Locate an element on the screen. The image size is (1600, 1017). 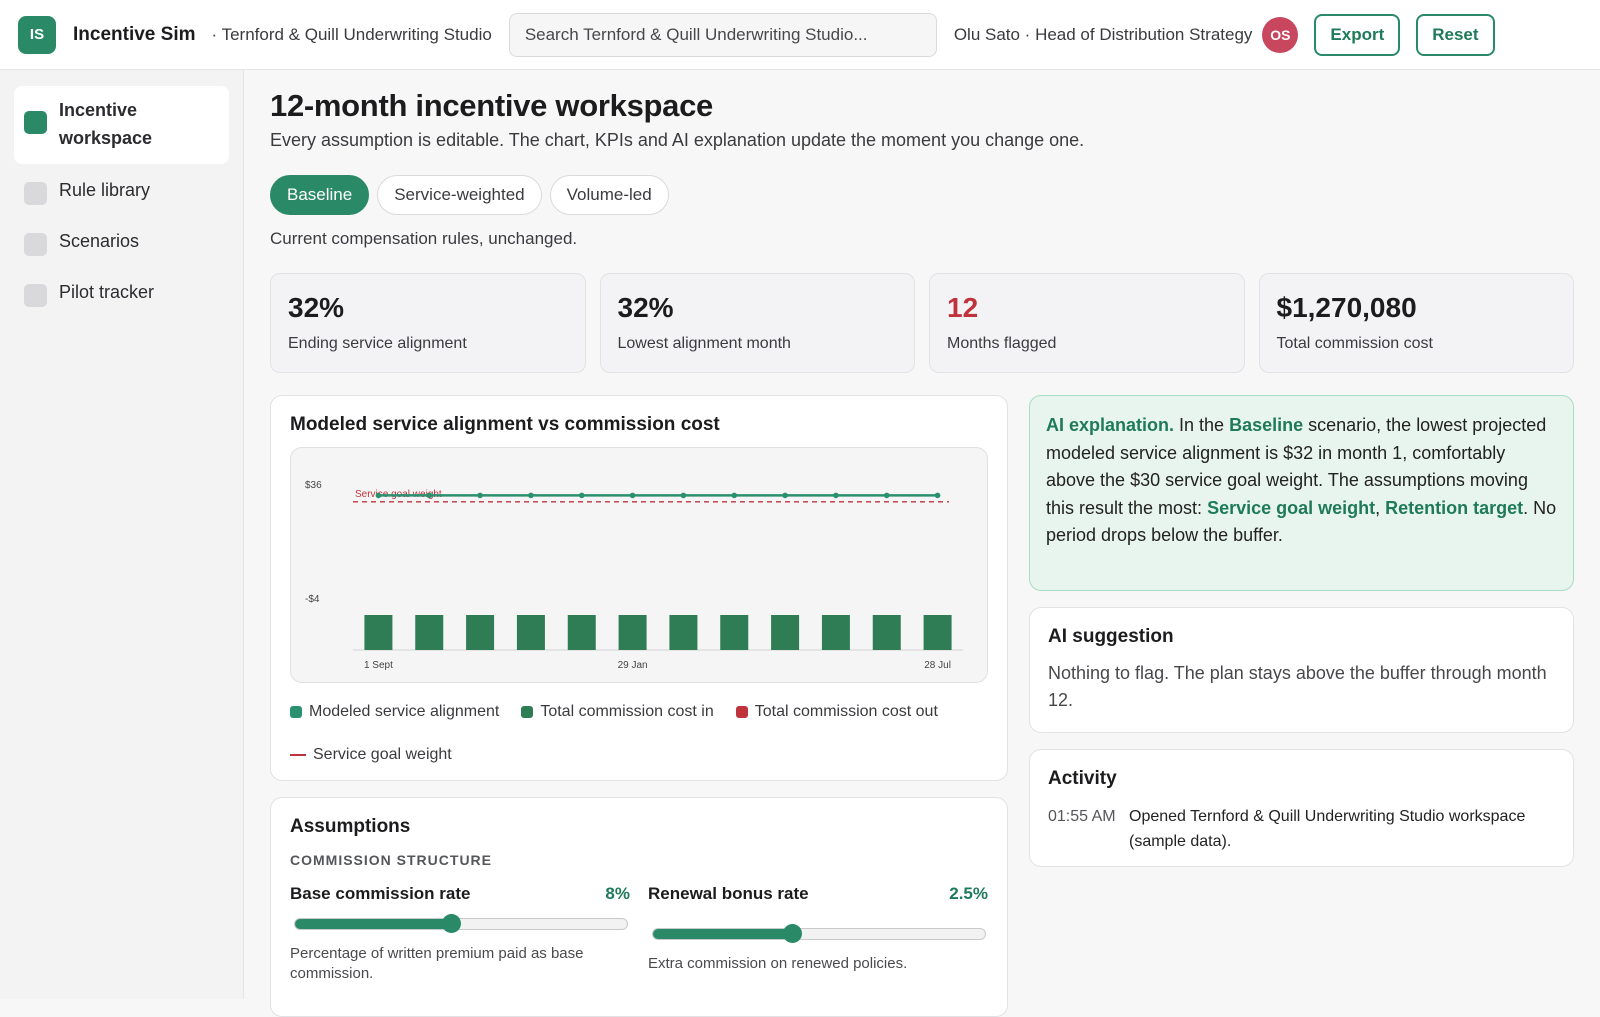
legend-label: Total commission cost out is located at coordinates (846, 711).